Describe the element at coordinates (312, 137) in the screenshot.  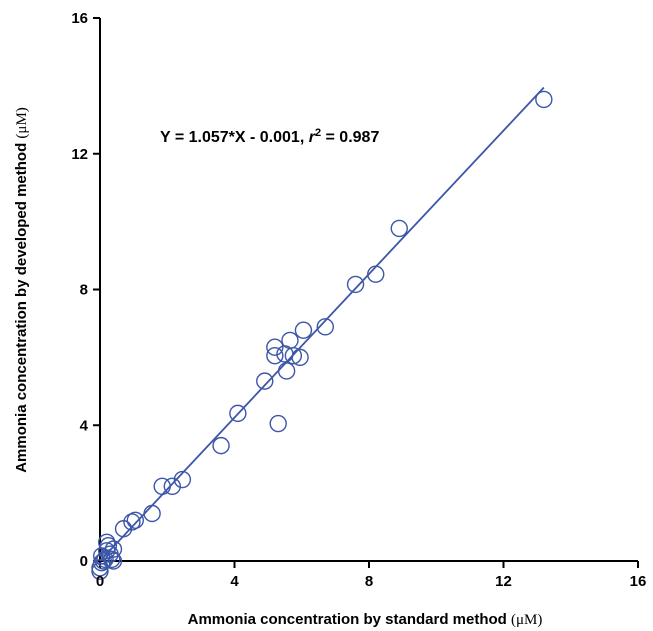
I see `r-symbol: r` at that location.